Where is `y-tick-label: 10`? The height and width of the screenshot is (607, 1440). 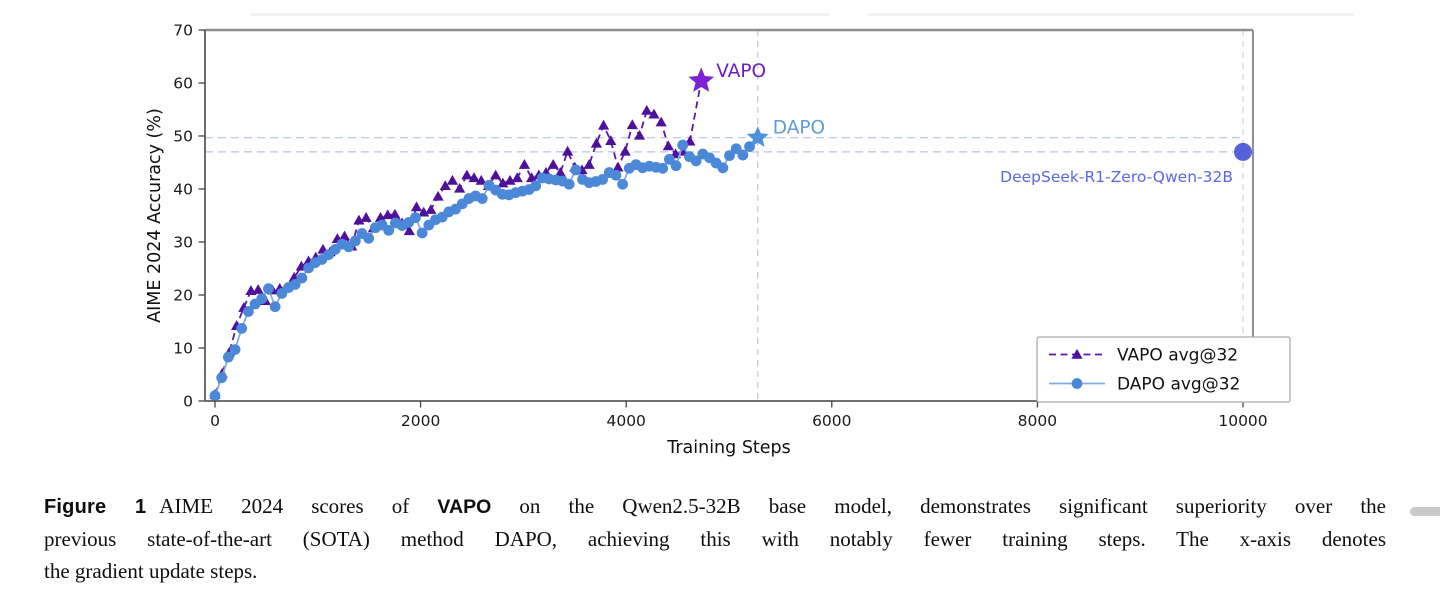 y-tick-label: 10 is located at coordinates (183, 349).